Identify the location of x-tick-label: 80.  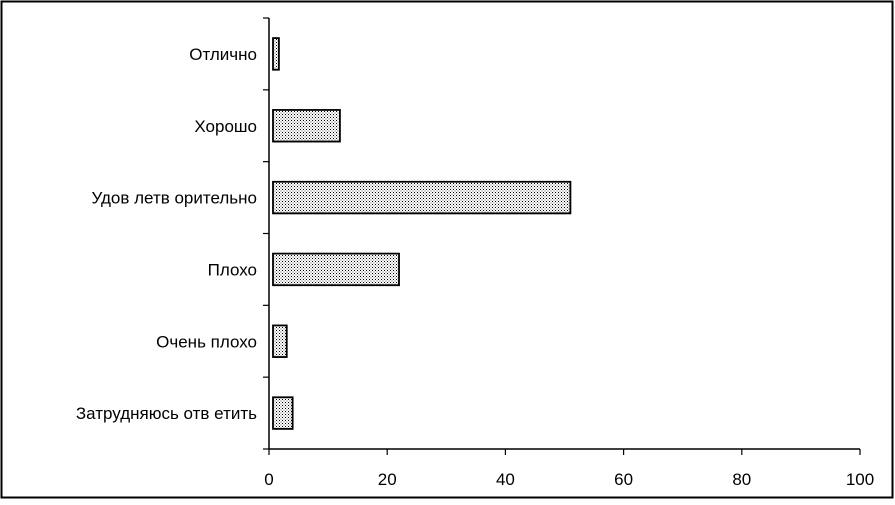
(741, 479).